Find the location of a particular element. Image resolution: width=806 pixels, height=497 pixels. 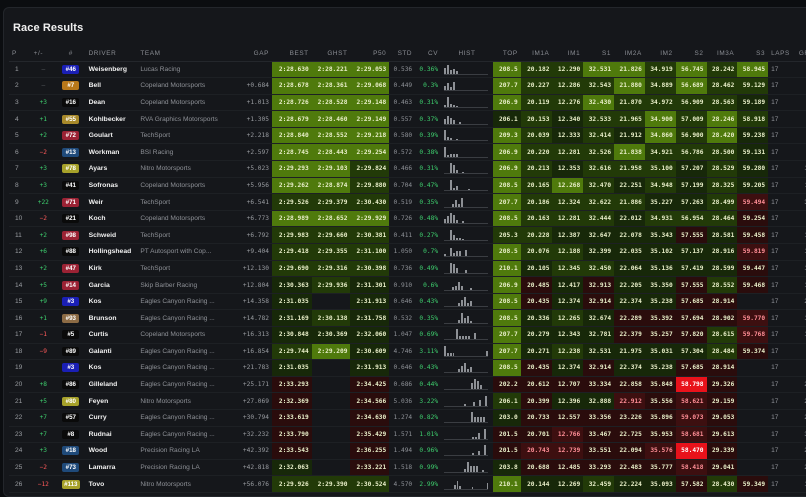

coefficient-variation-cell: 0.49% is located at coordinates (428, 269).